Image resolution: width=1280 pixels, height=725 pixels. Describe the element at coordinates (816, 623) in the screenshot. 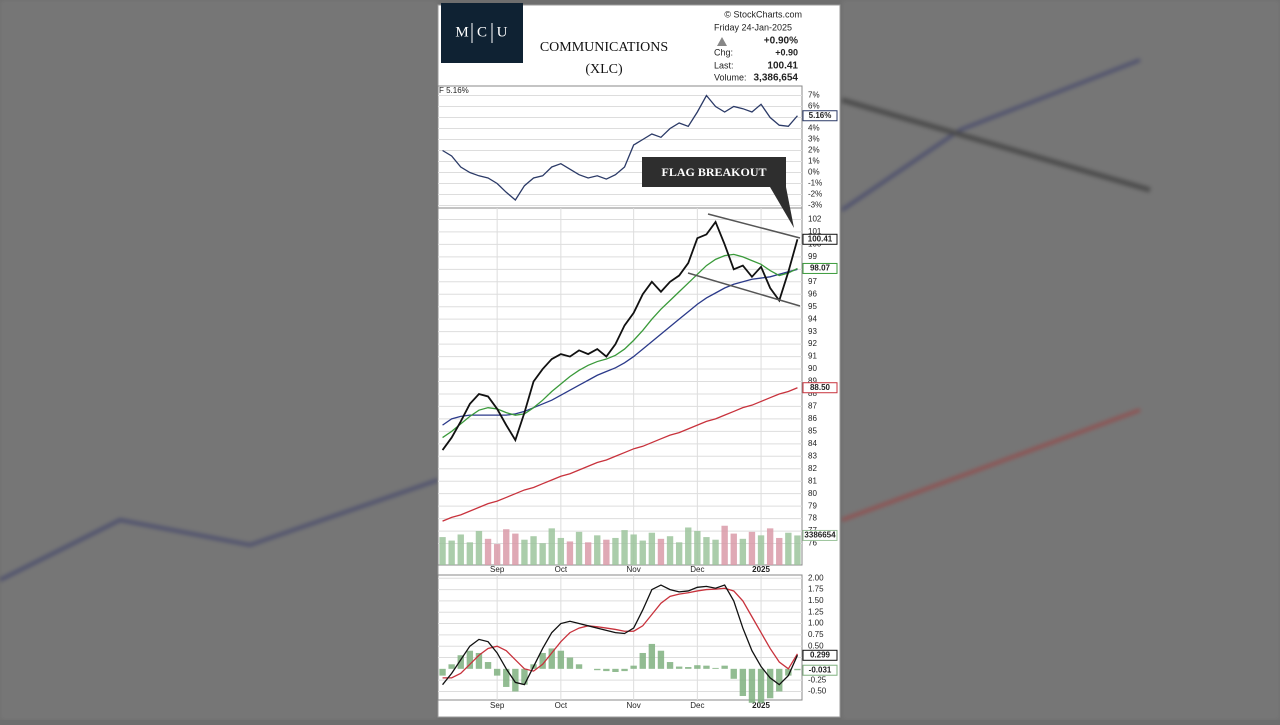

I see `y-tick-label: 1.00` at that location.